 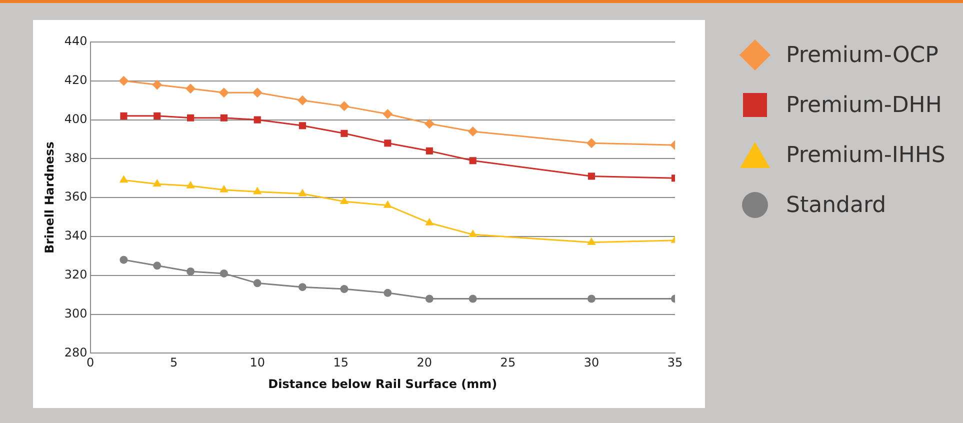 What do you see at coordinates (76, 235) in the screenshot?
I see `y-tick-label: 340` at bounding box center [76, 235].